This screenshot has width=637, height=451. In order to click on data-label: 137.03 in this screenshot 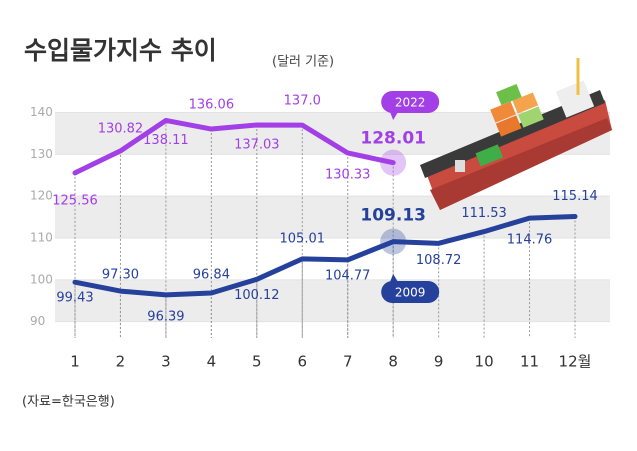, I will do `click(257, 144)`.